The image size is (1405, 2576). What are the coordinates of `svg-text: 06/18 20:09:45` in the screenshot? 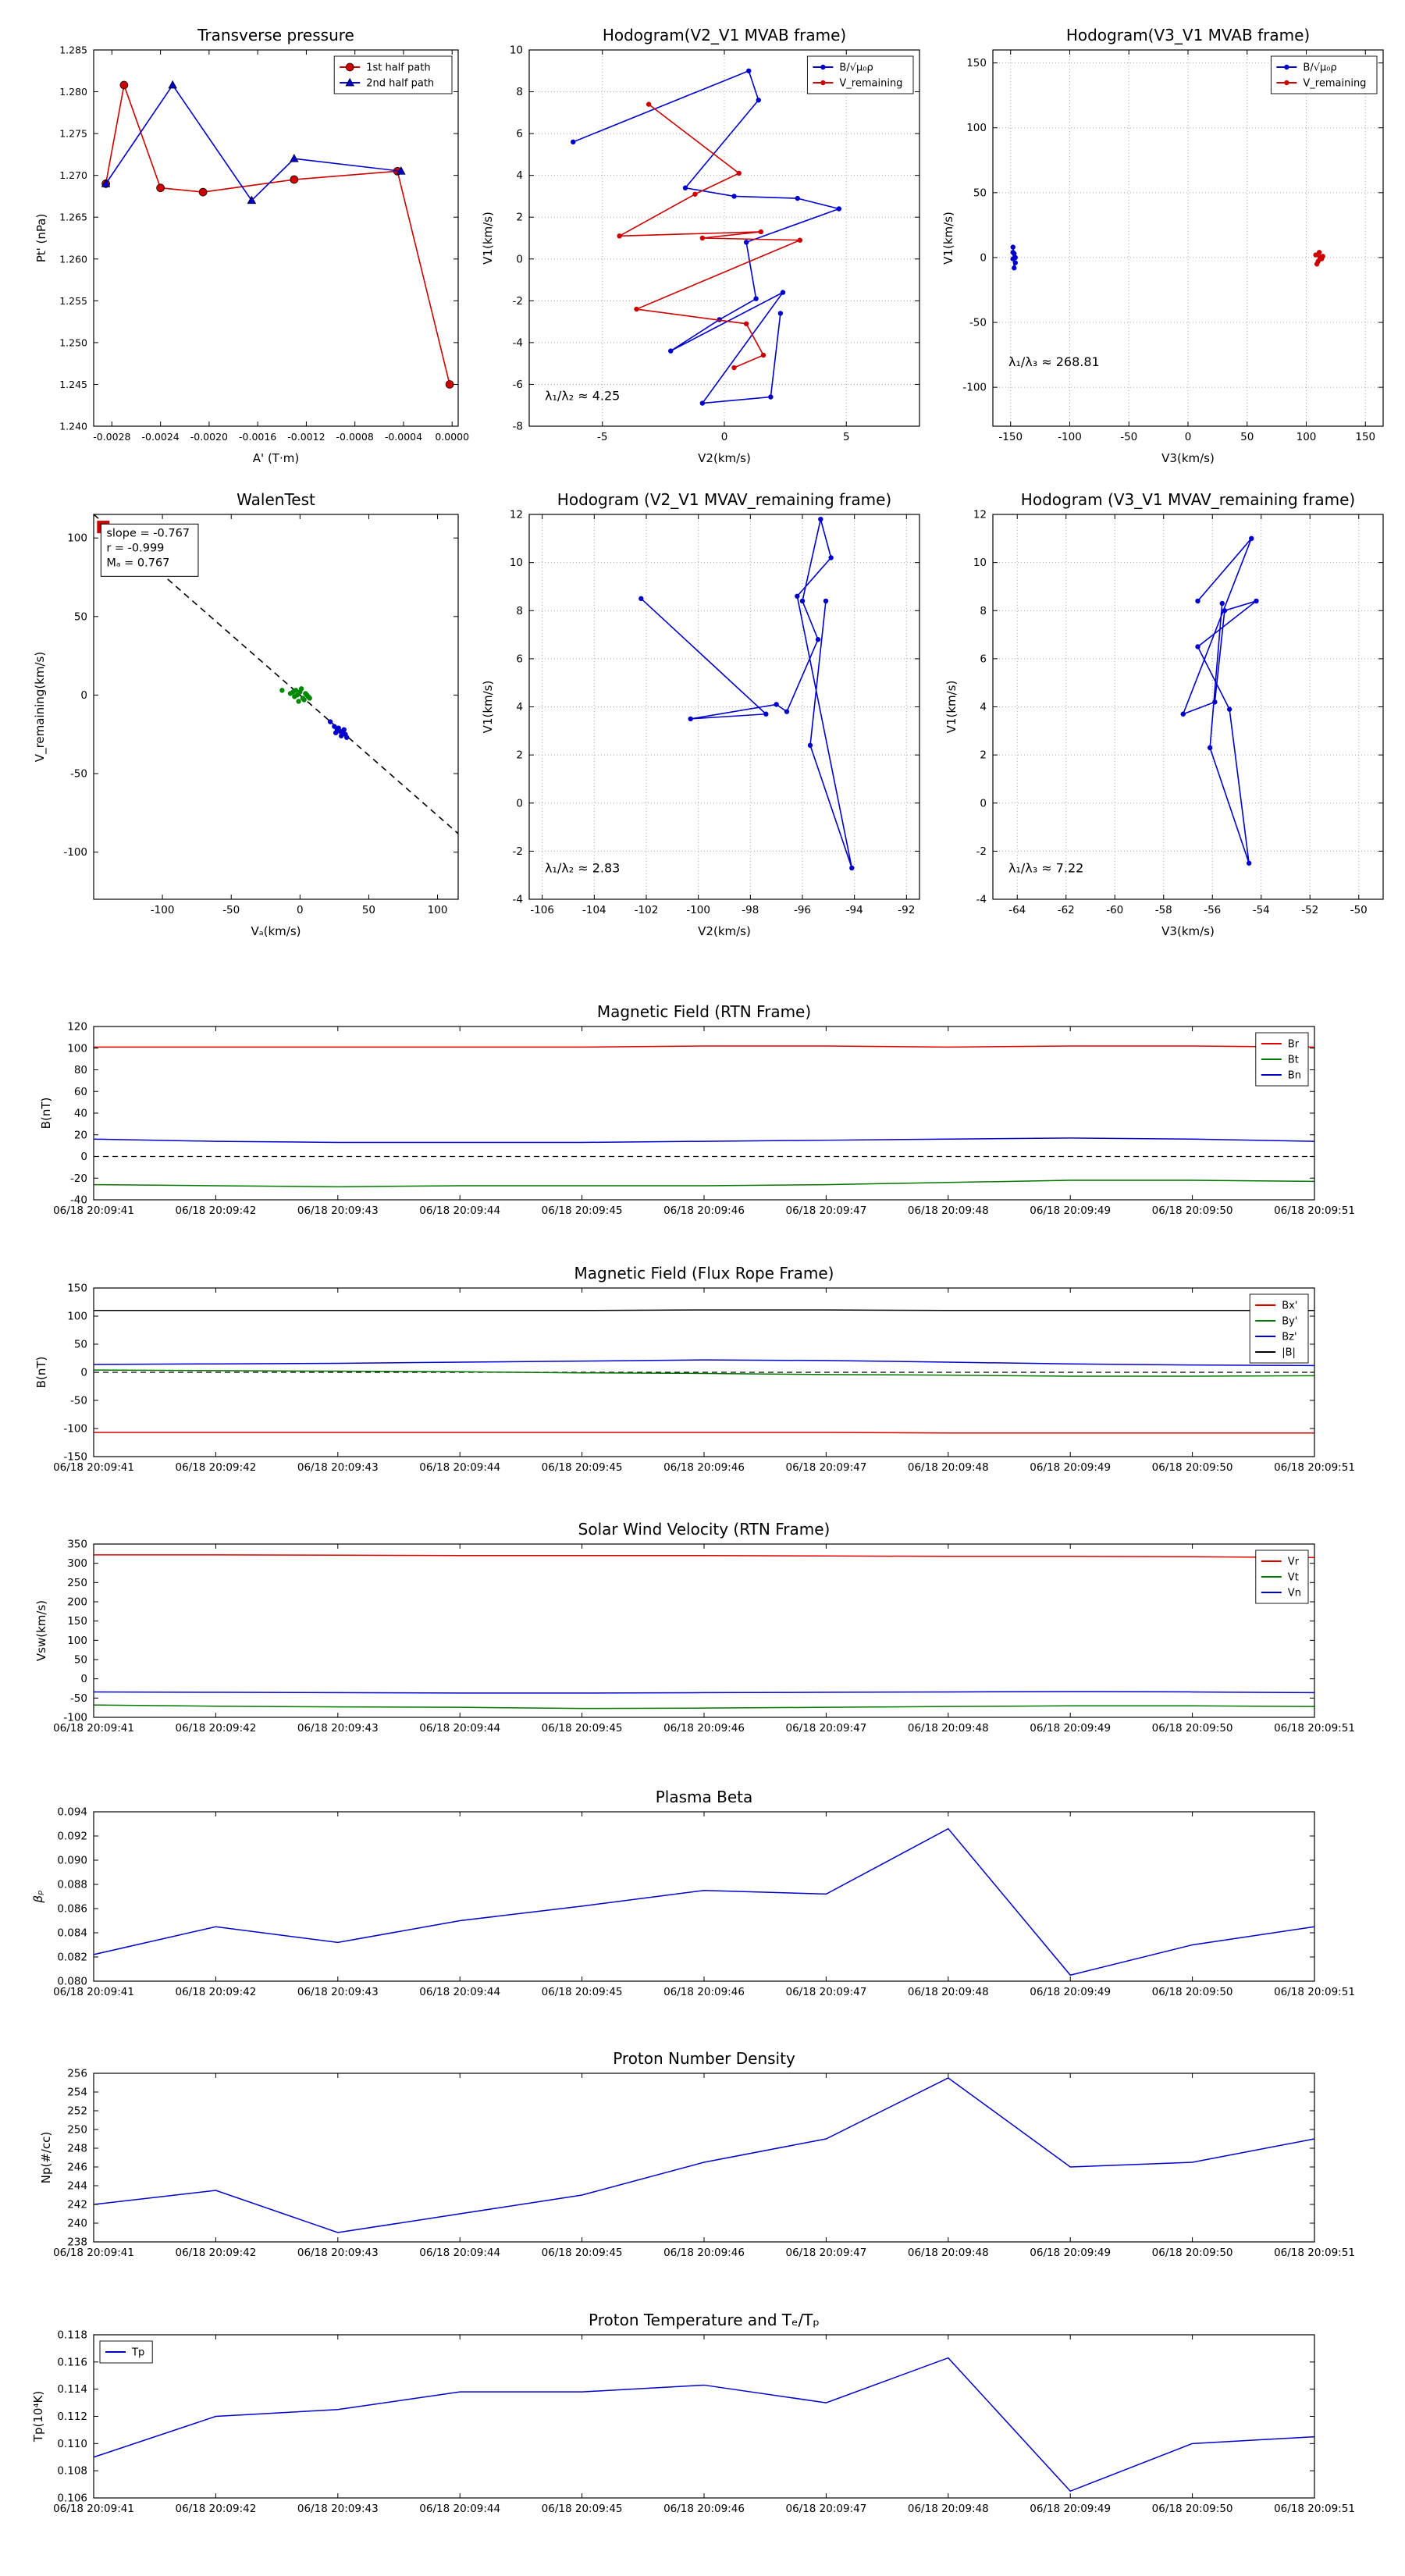 It's located at (582, 1728).